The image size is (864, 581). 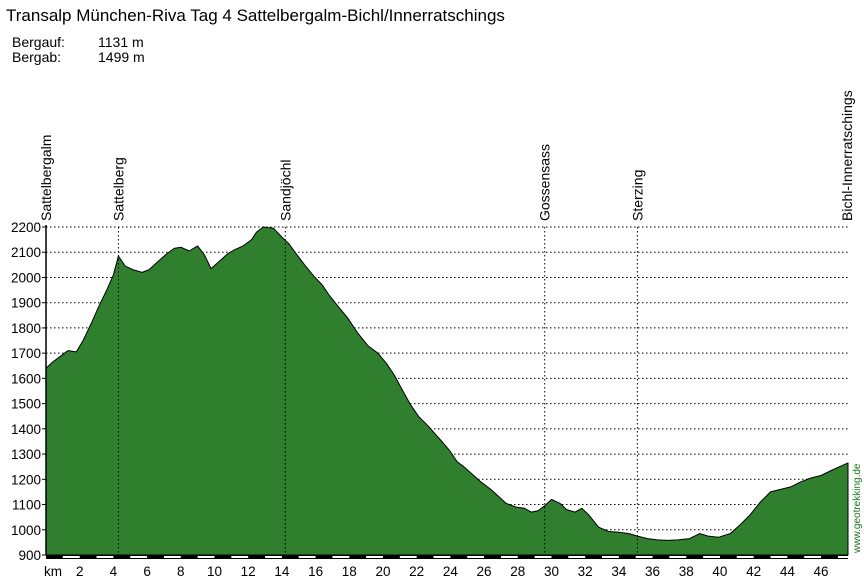 I want to click on x-tick-label: 2, so click(x=80, y=571).